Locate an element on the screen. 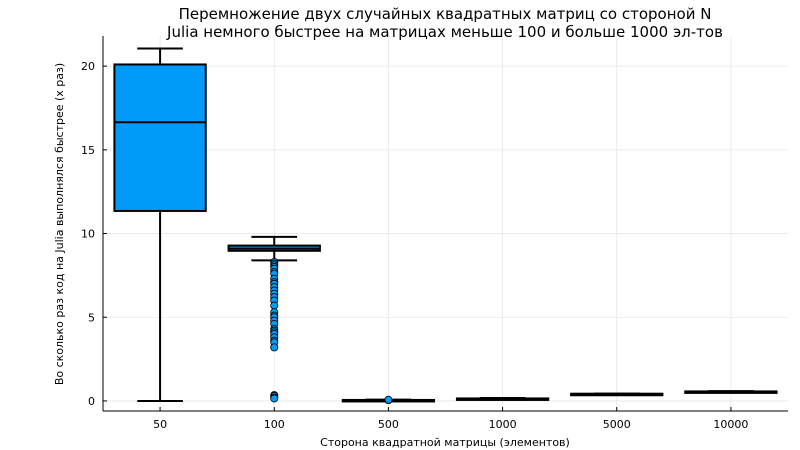 Image resolution: width=800 pixels, height=450 pixels. y-tick-label: 15 is located at coordinates (88, 150).